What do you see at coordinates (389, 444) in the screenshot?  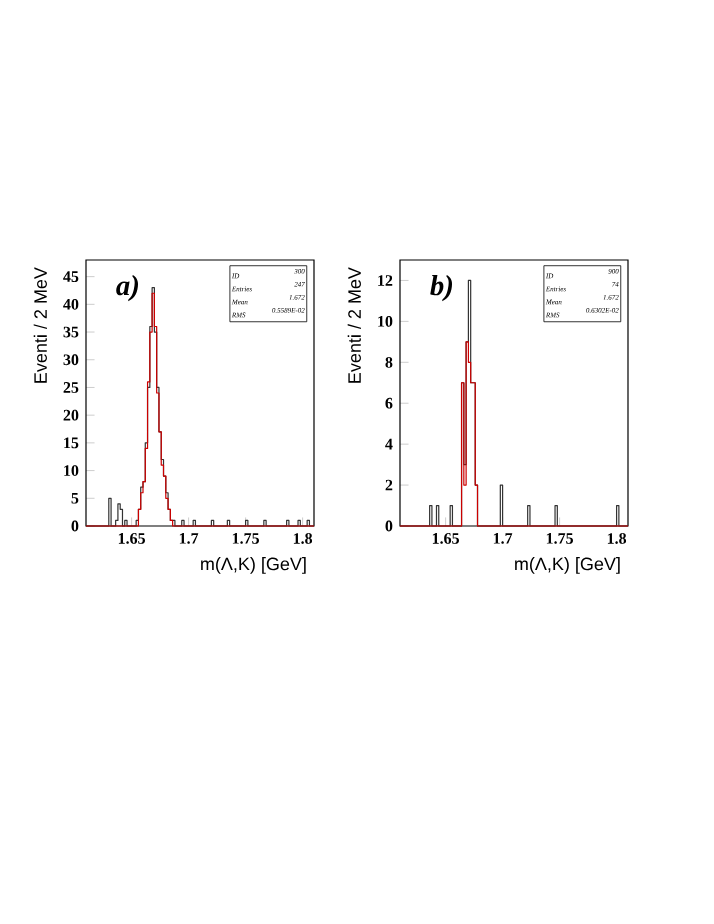 I see `y-tick-label: 4` at bounding box center [389, 444].